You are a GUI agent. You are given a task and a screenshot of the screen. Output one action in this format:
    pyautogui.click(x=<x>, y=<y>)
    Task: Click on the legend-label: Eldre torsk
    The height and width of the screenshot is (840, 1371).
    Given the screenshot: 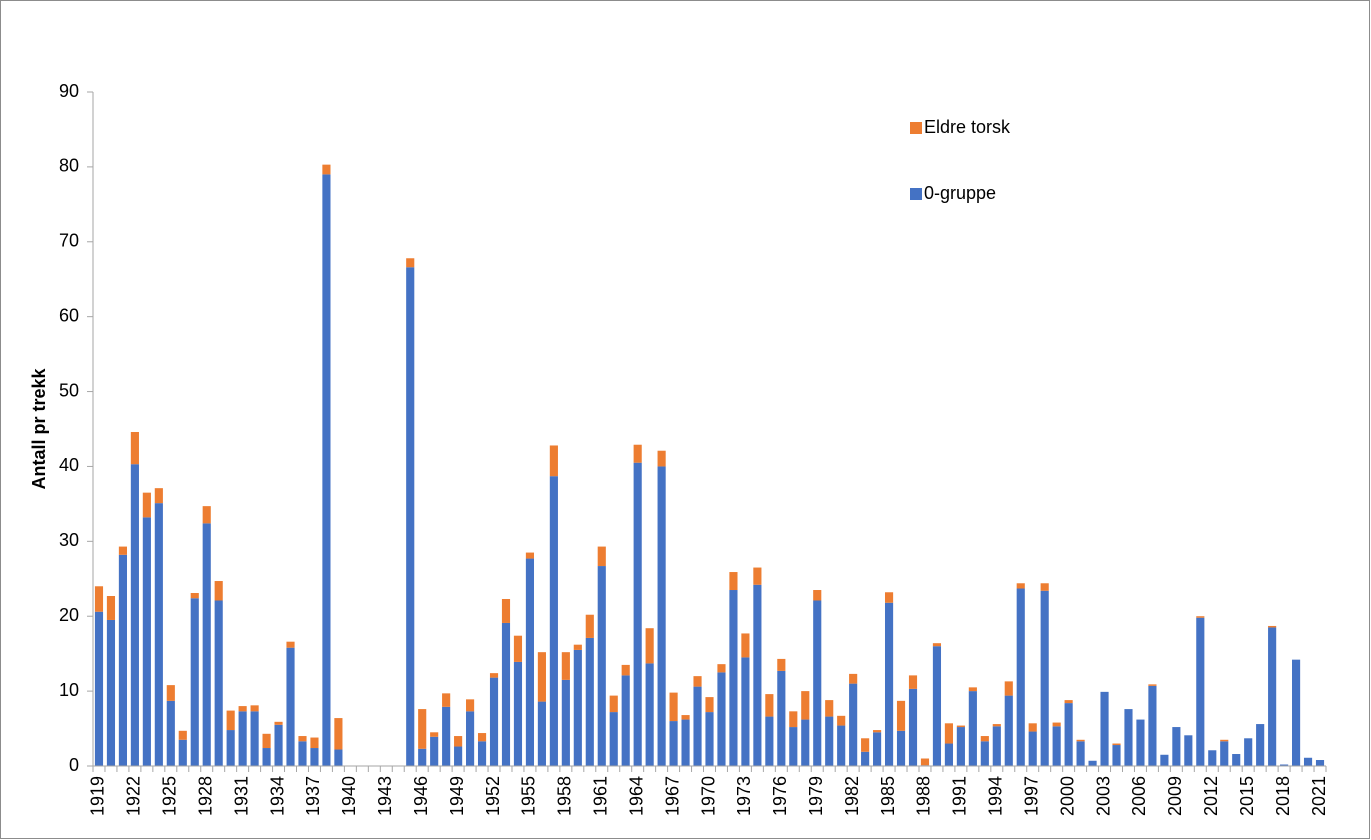 What is the action you would take?
    pyautogui.click(x=967, y=127)
    